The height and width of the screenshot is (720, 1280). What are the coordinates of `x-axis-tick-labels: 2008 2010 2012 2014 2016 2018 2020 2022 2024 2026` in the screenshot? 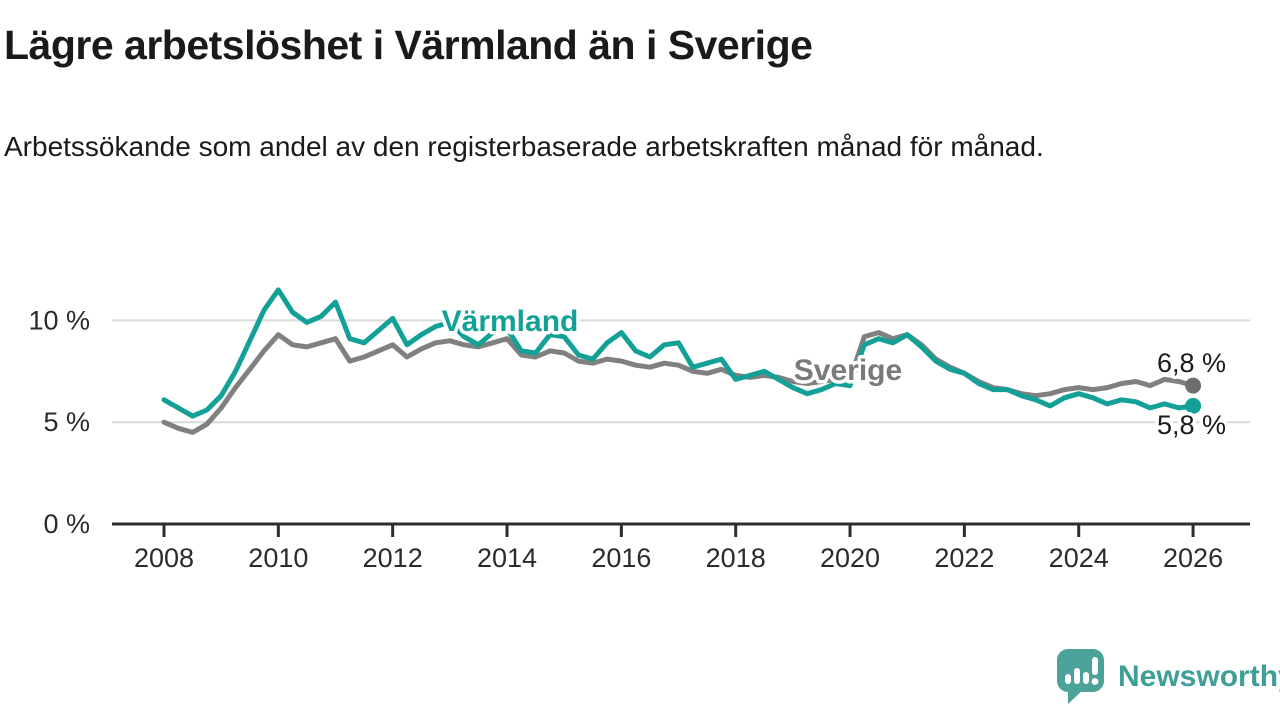 It's located at (678, 558).